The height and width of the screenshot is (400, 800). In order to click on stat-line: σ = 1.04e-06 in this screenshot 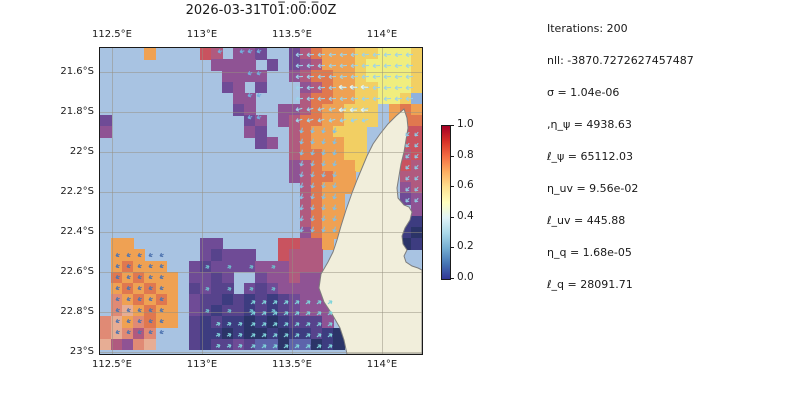, I will do `click(583, 92)`.